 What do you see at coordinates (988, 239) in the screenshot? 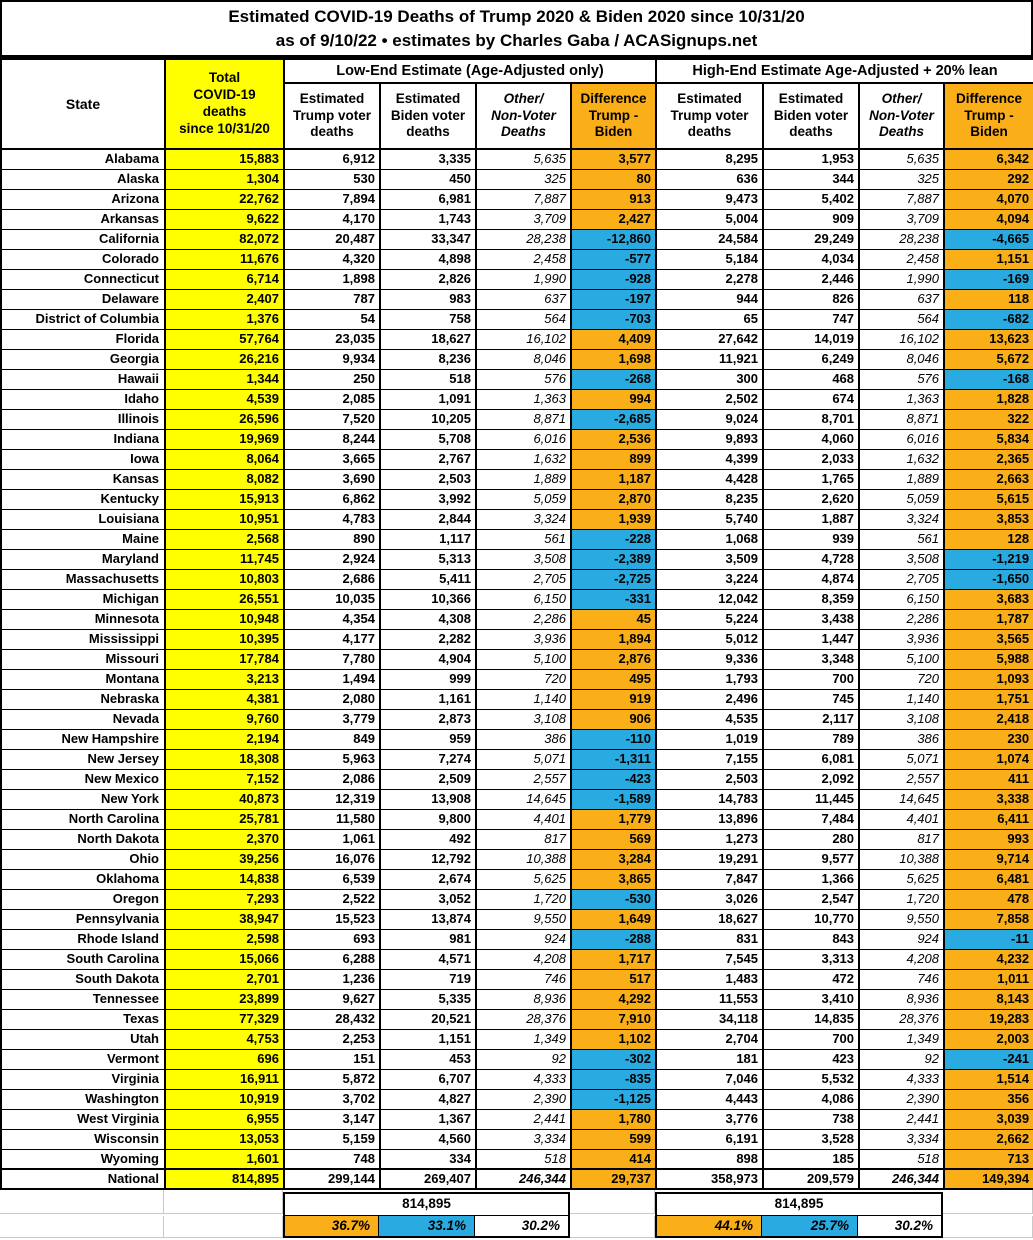
I see `cell-high-diff: -4,665` at bounding box center [988, 239].